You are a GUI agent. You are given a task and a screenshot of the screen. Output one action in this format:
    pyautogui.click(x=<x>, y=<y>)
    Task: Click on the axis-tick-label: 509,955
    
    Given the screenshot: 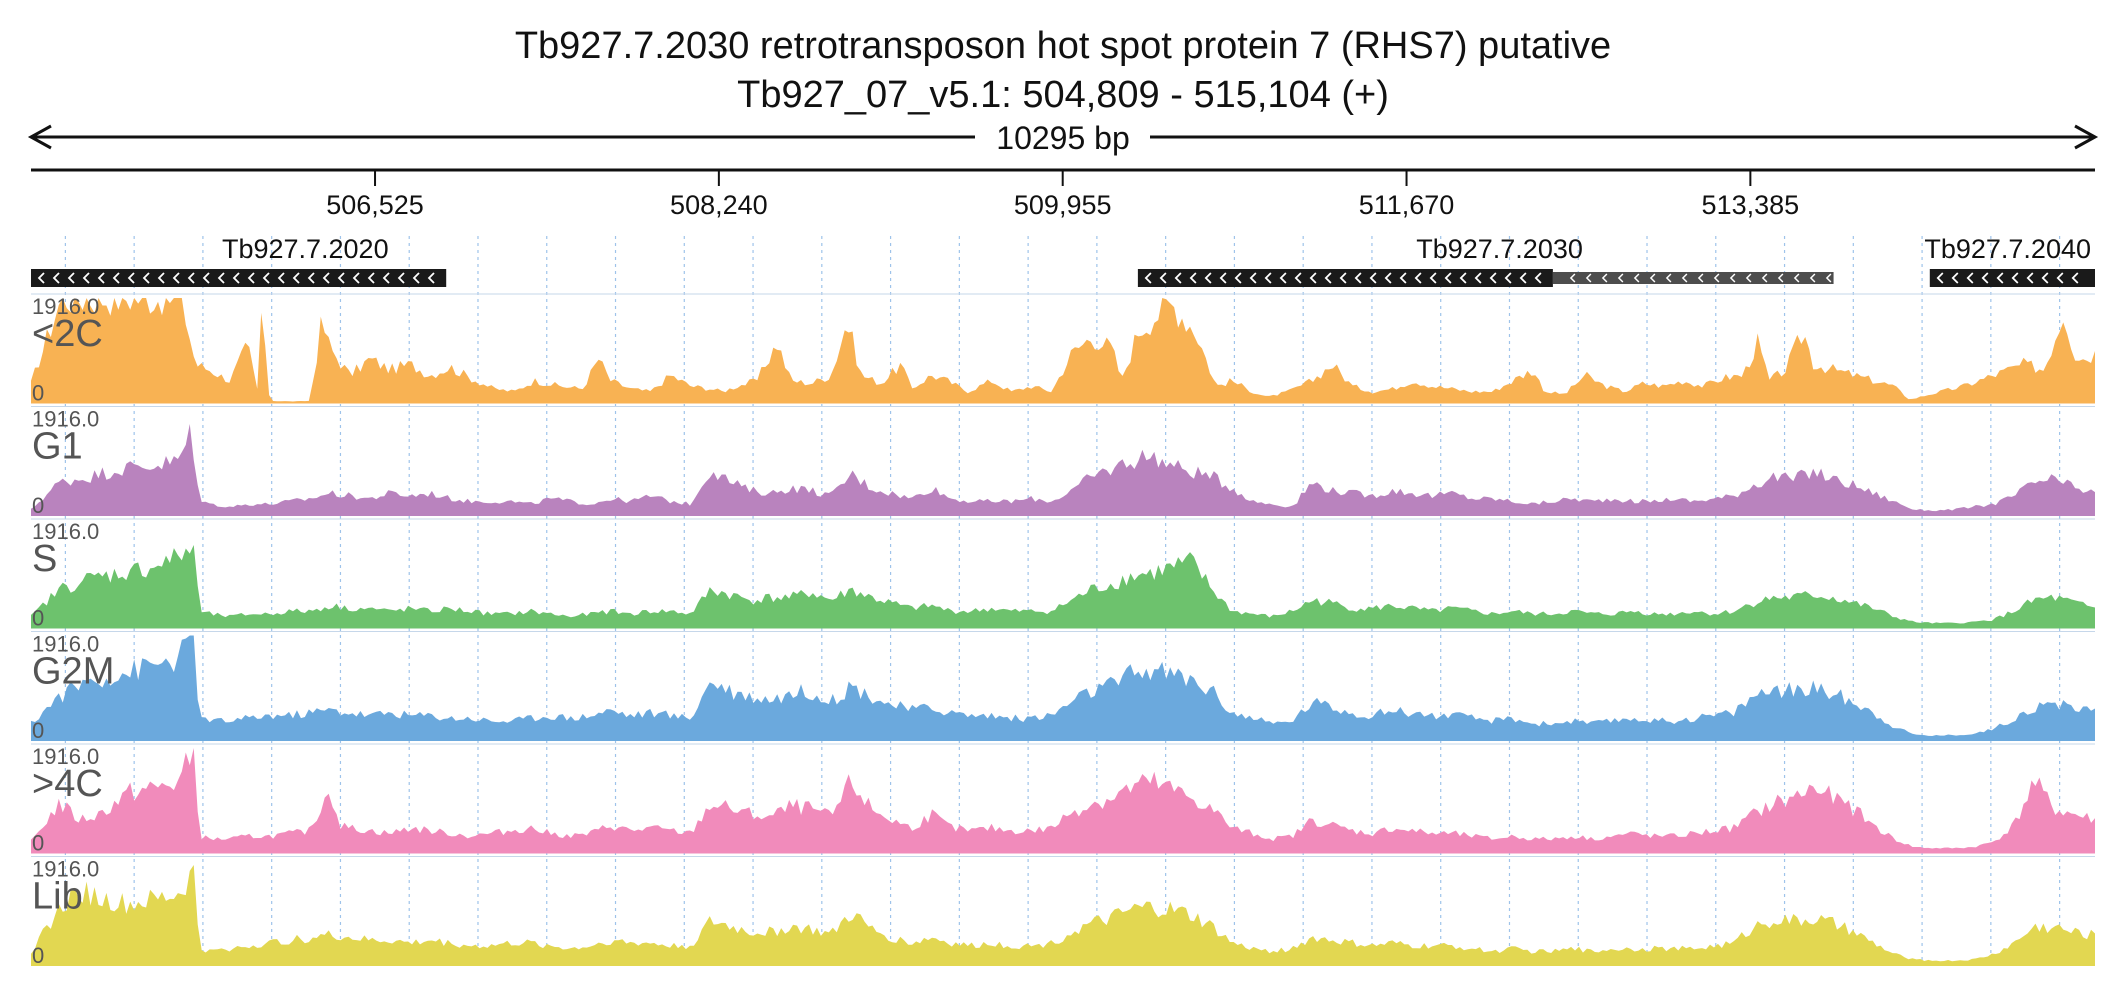 What is the action you would take?
    pyautogui.click(x=1063, y=205)
    